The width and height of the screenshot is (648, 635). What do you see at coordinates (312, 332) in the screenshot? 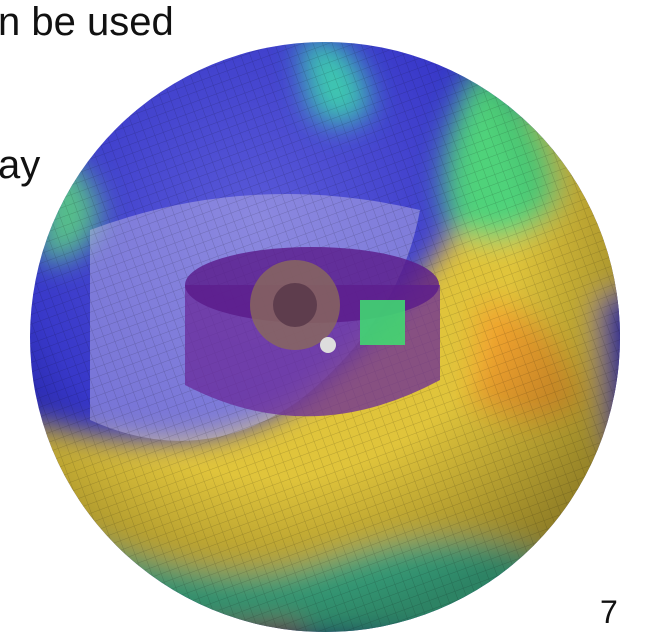
I see `cylinder-model` at bounding box center [312, 332].